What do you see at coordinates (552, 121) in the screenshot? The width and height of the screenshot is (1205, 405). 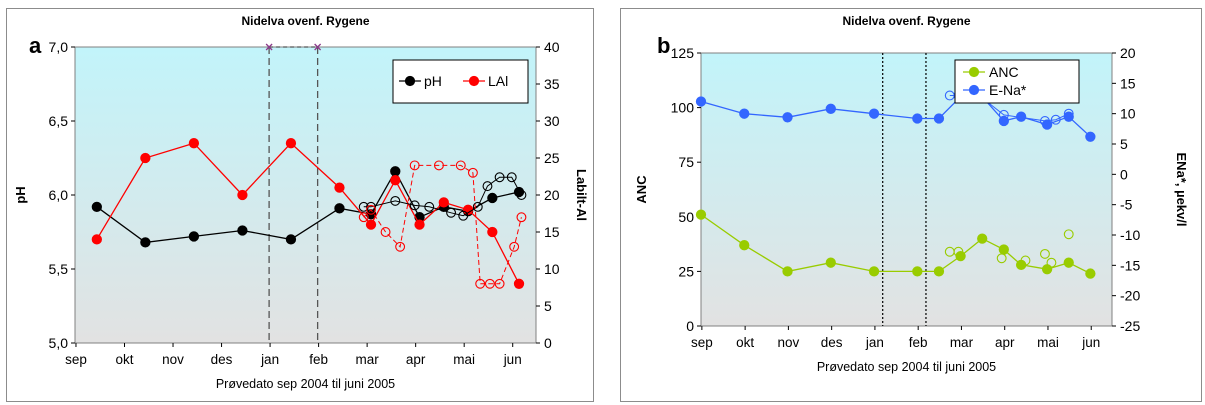 I see `y2-tick-label: 30` at bounding box center [552, 121].